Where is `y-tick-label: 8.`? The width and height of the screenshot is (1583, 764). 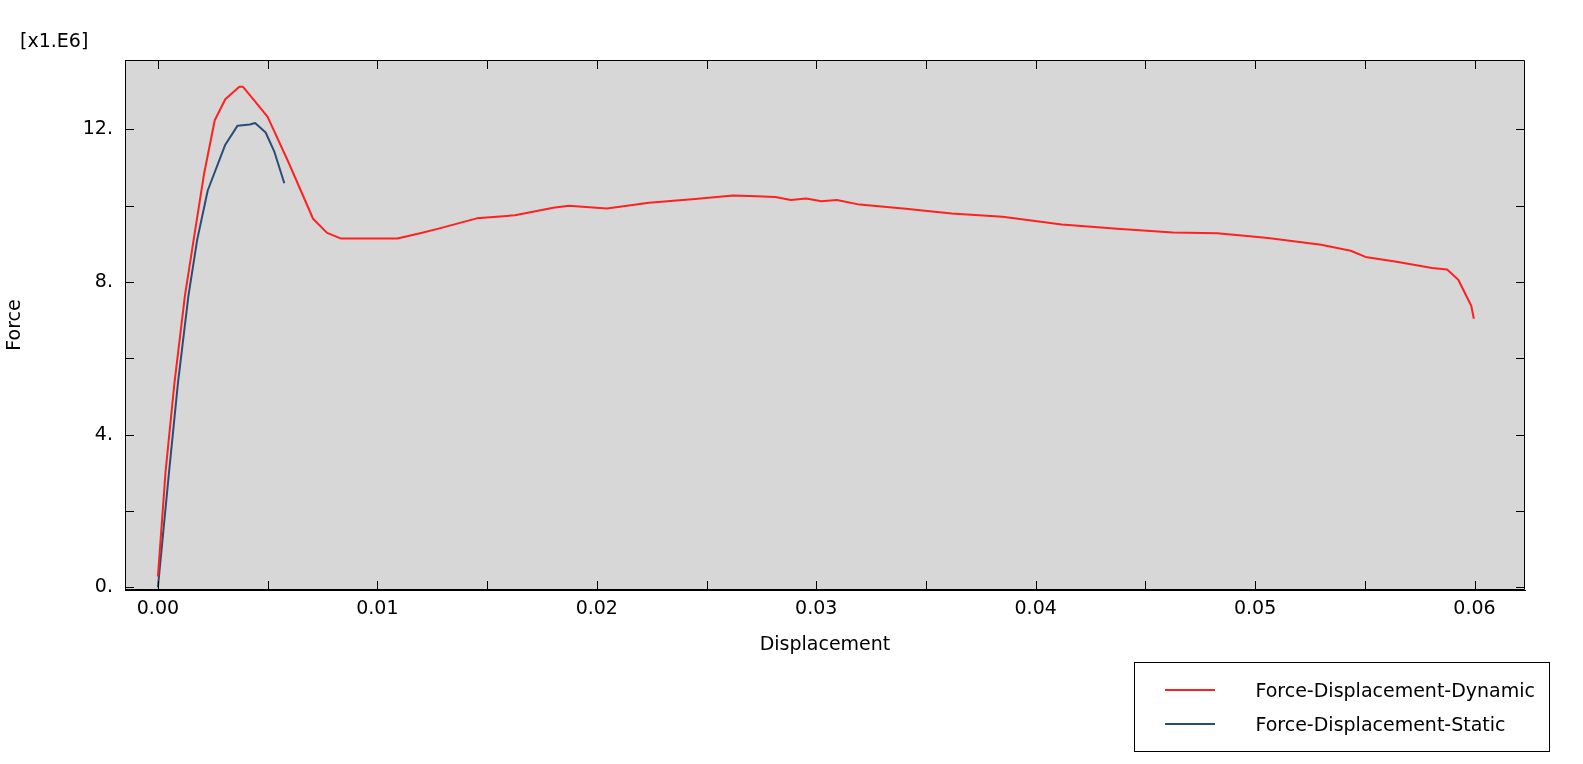 y-tick-label: 8. is located at coordinates (103, 280).